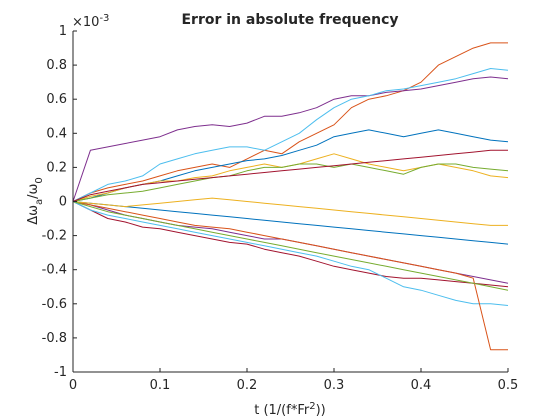 The height and width of the screenshot is (420, 560). What do you see at coordinates (54, 270) in the screenshot?
I see `y-tick-label: -0.4` at bounding box center [54, 270].